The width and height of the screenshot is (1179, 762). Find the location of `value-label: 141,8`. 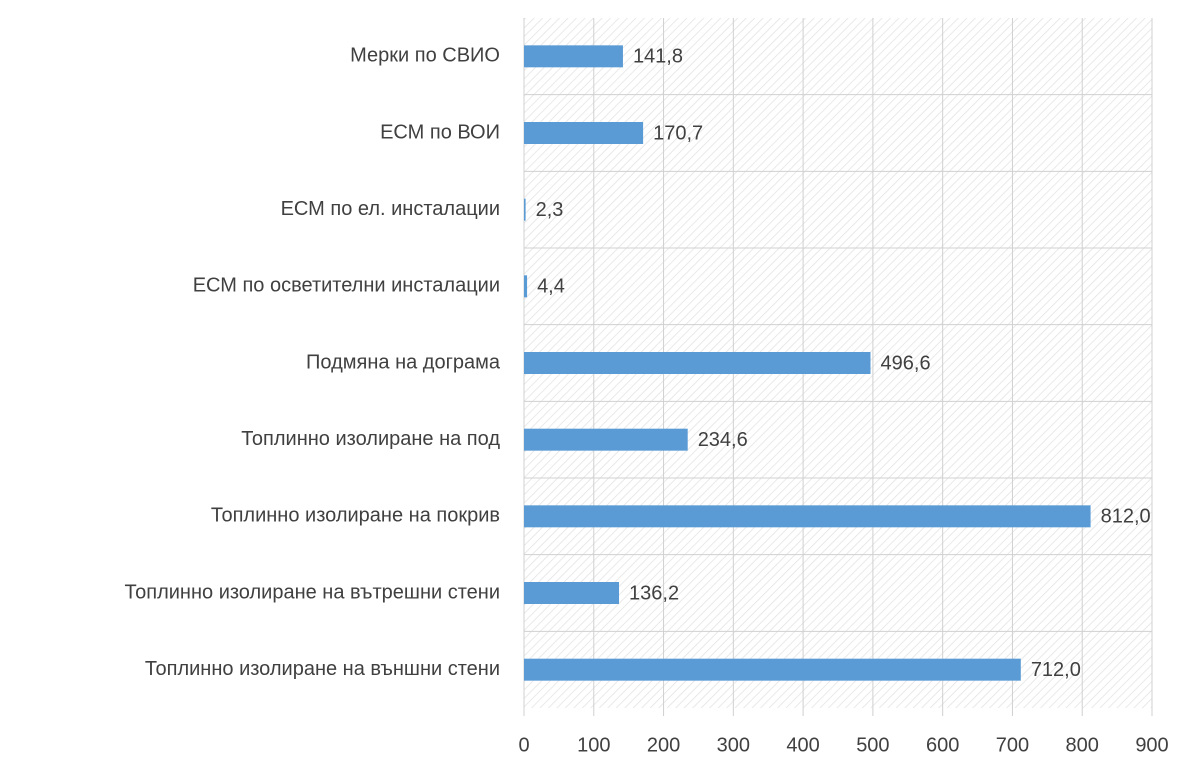

value-label: 141,8 is located at coordinates (658, 57).